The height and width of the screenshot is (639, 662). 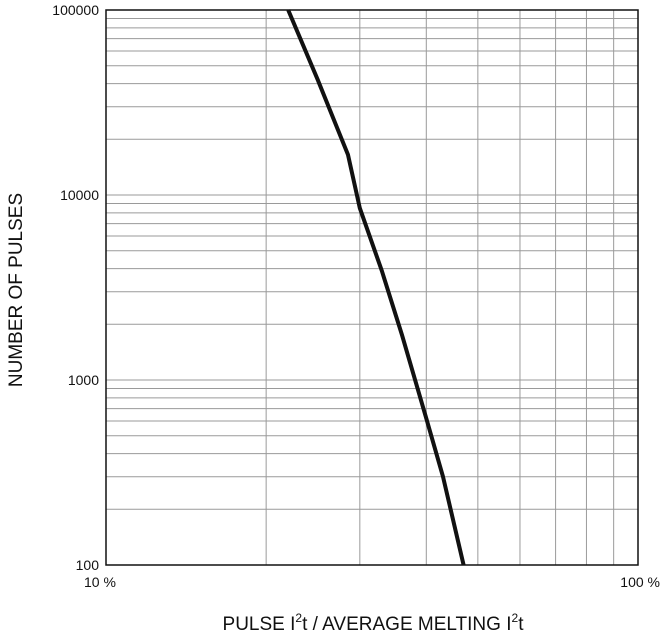 I want to click on y-tick-label: 10000, so click(x=79, y=195).